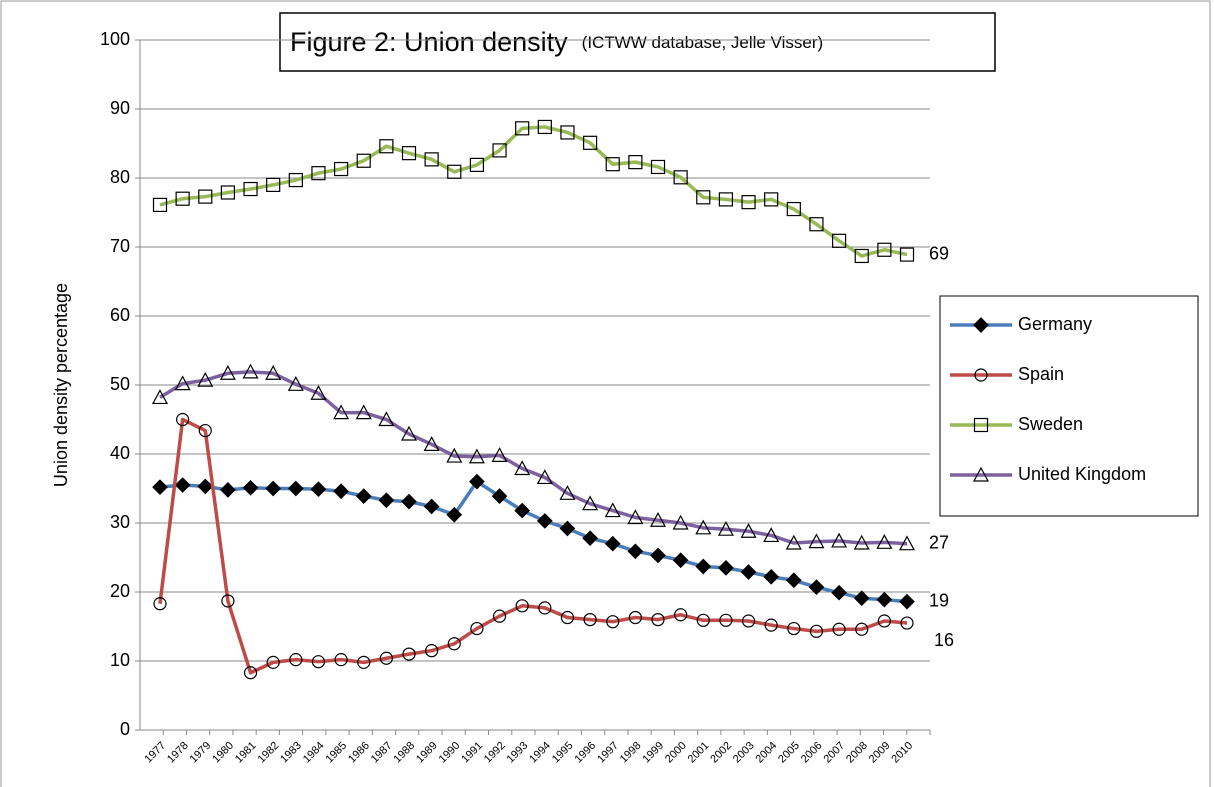  I want to click on title-box, so click(637, 42).